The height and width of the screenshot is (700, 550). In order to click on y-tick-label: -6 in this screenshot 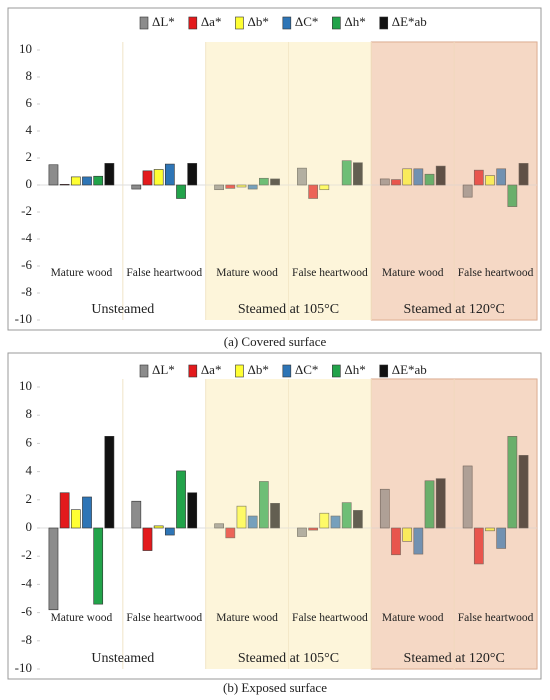, I will do `click(26, 264)`.